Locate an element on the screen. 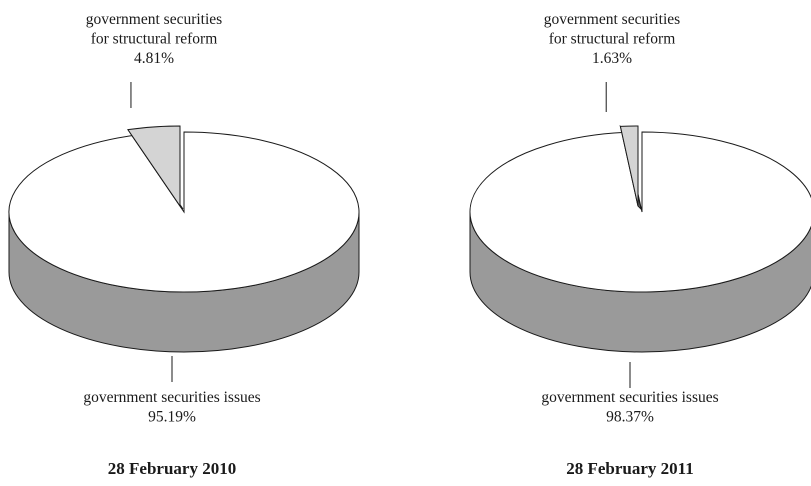 The image size is (811, 486). slice-value-securities-issues: 95.19% is located at coordinates (172, 417).